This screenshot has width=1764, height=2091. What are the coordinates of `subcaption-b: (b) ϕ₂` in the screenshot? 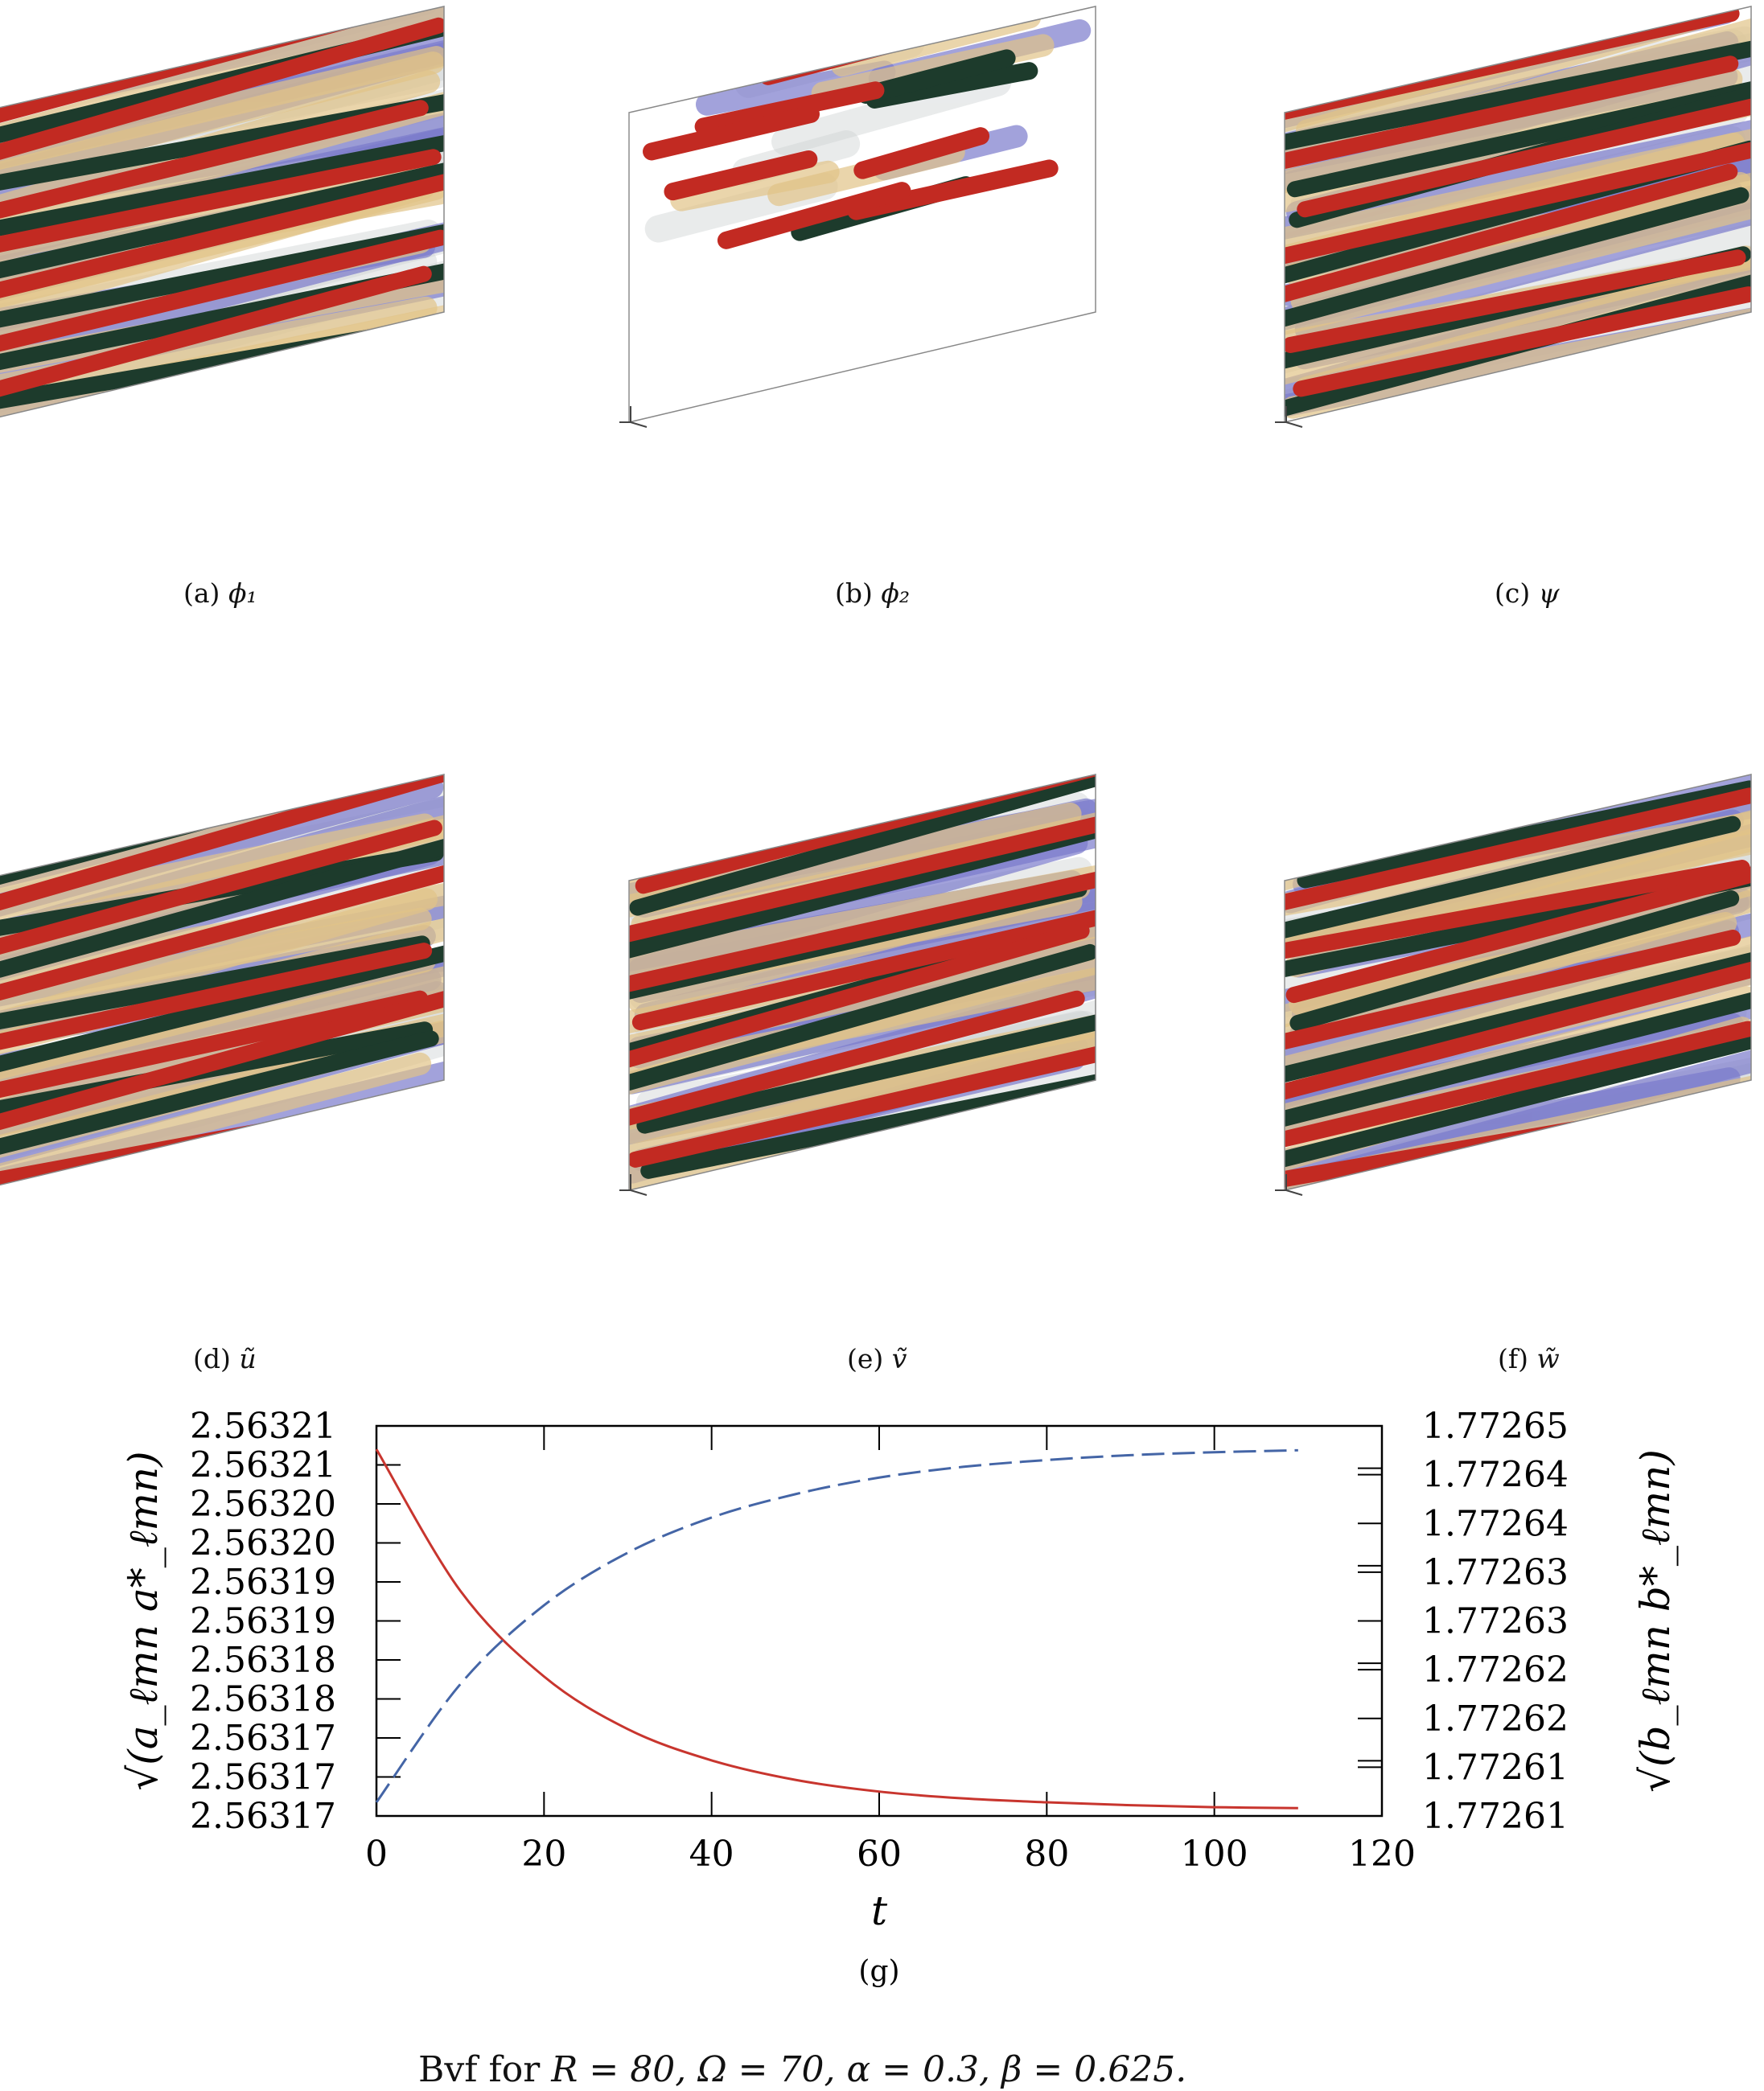 It's located at (873, 593).